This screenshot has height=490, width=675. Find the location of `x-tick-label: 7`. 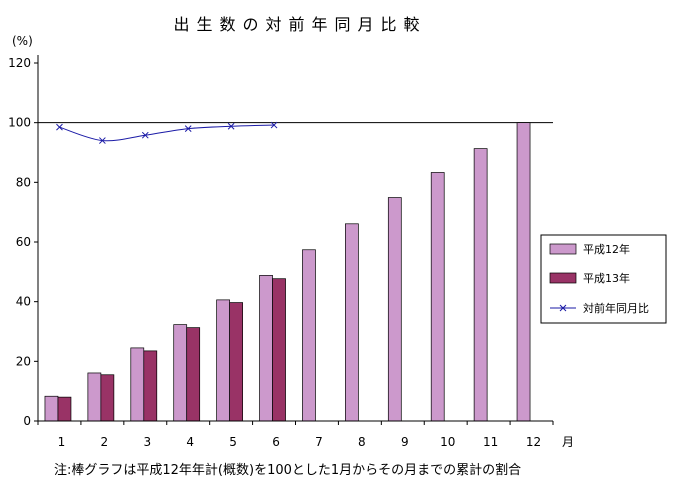

x-tick-label: 7 is located at coordinates (319, 442).